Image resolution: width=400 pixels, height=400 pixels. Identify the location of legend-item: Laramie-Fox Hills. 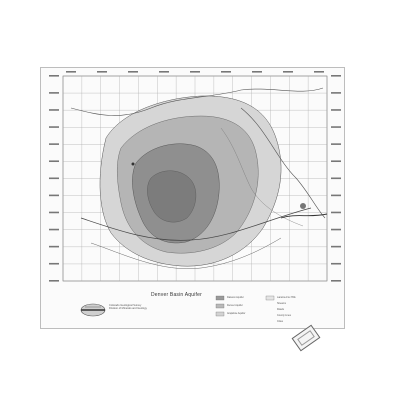
(286, 297).